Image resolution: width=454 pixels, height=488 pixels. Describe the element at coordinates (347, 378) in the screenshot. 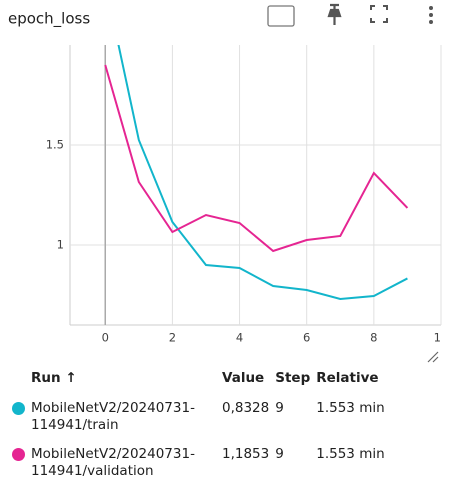

I see `header-cell: Relative` at that location.